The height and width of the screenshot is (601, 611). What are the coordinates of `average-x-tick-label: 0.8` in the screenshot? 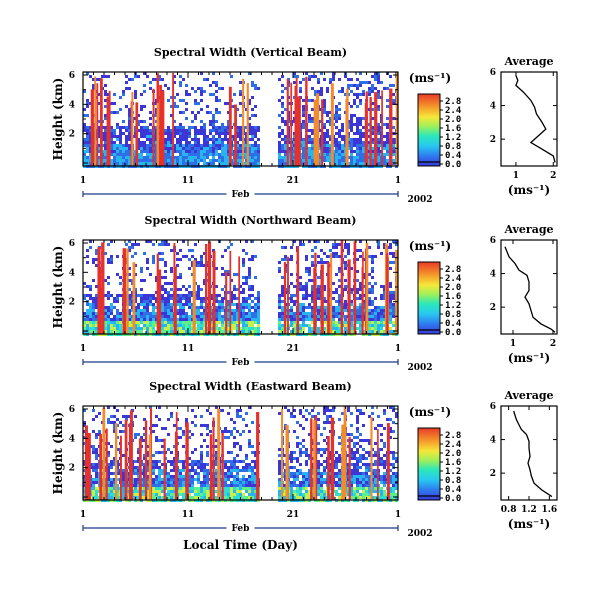 It's located at (509, 510).